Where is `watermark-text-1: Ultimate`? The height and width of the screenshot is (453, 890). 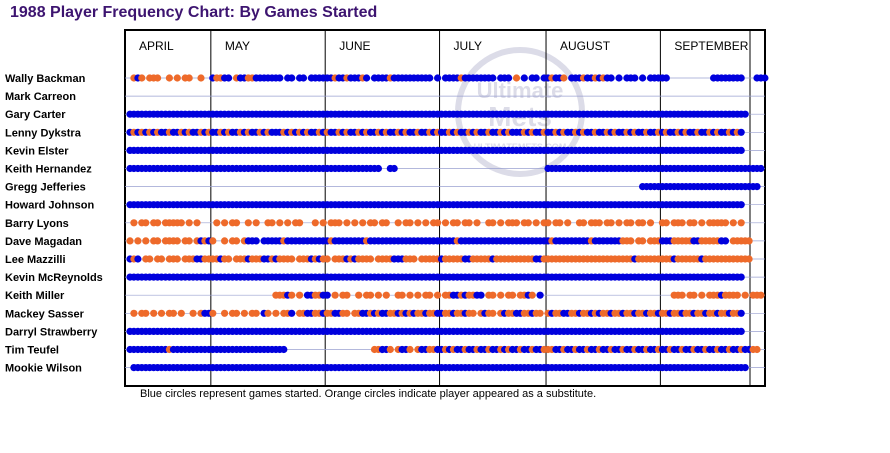
watermark-text-1: Ultimate is located at coordinates (520, 90).